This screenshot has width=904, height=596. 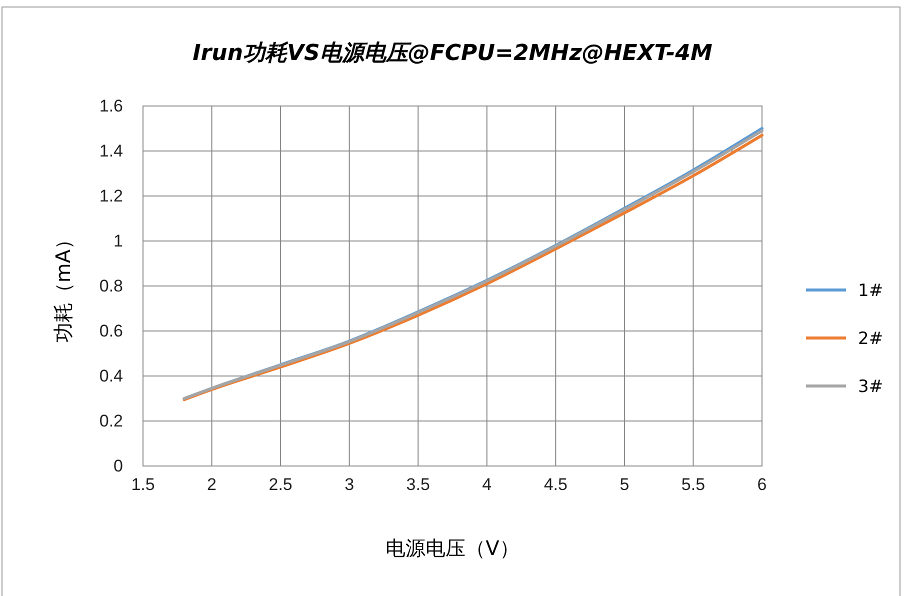 What do you see at coordinates (556, 484) in the screenshot?
I see `x-tick-label: 4.5` at bounding box center [556, 484].